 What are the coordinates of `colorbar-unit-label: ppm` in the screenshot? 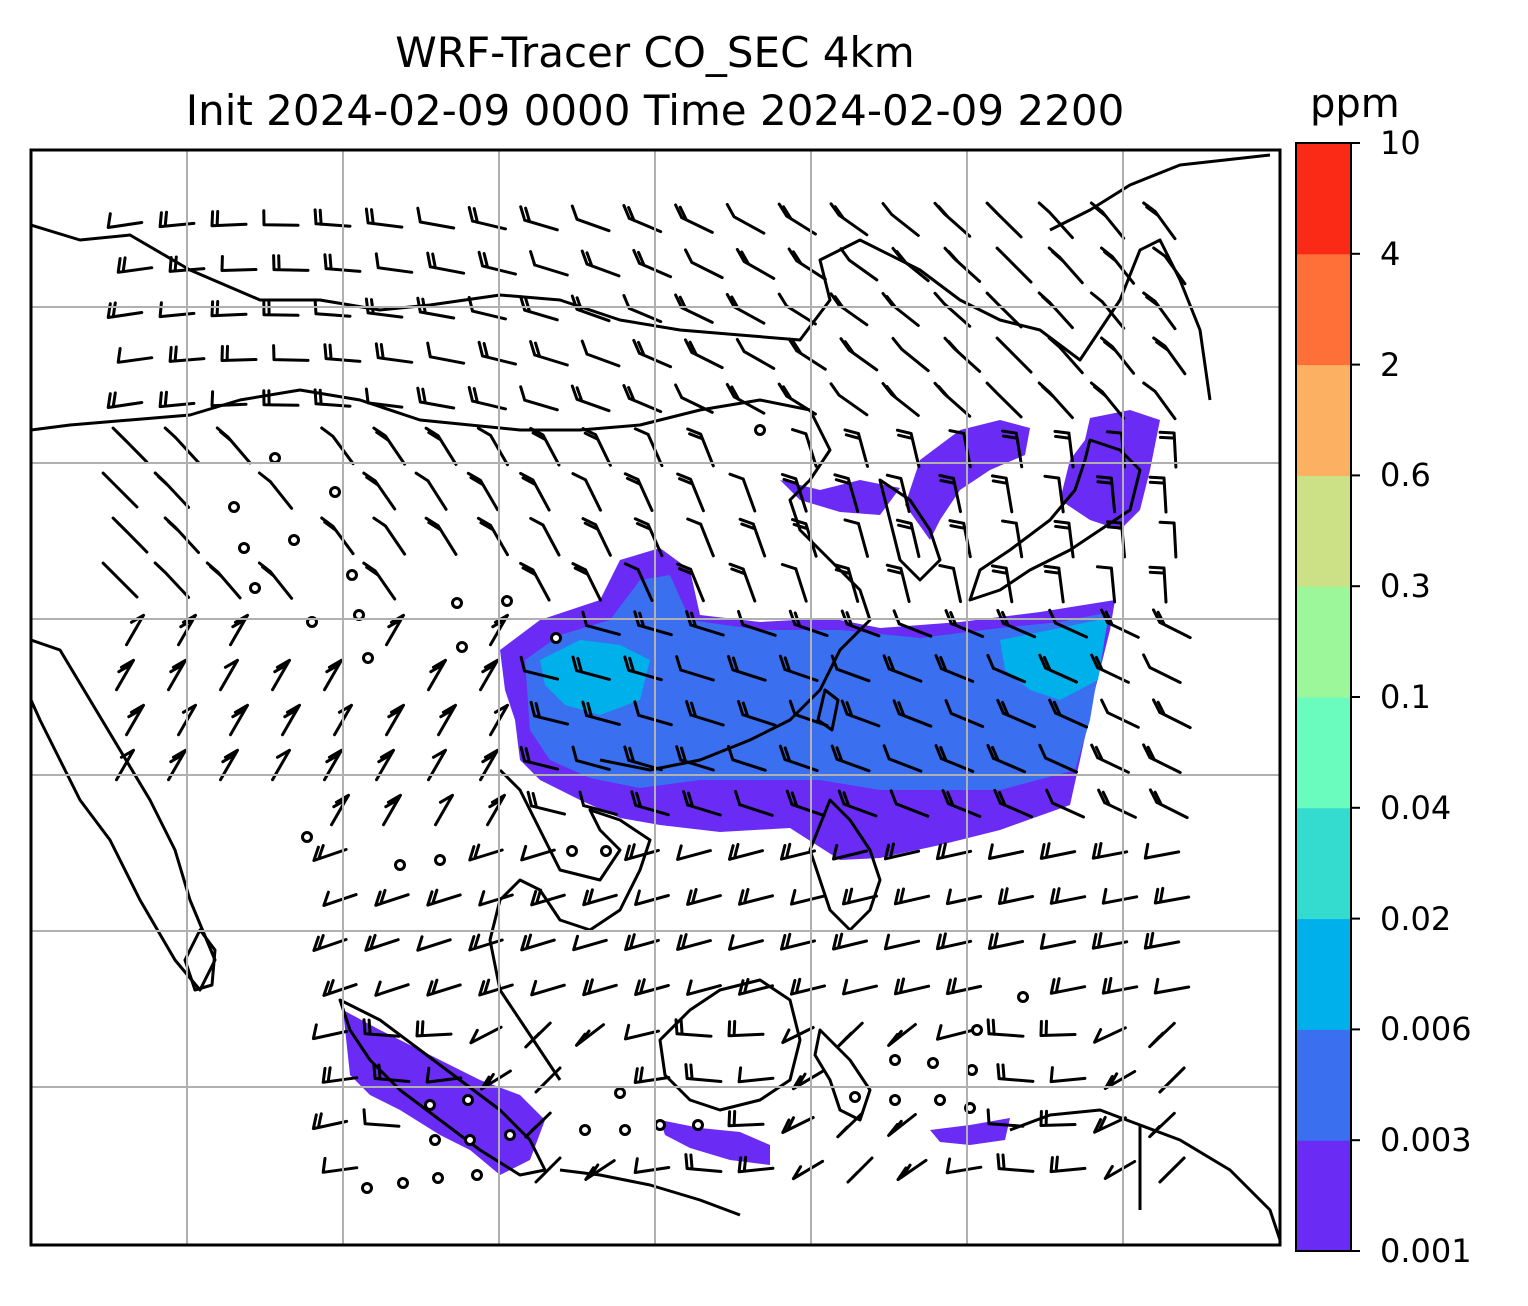 It's located at (1355, 104).